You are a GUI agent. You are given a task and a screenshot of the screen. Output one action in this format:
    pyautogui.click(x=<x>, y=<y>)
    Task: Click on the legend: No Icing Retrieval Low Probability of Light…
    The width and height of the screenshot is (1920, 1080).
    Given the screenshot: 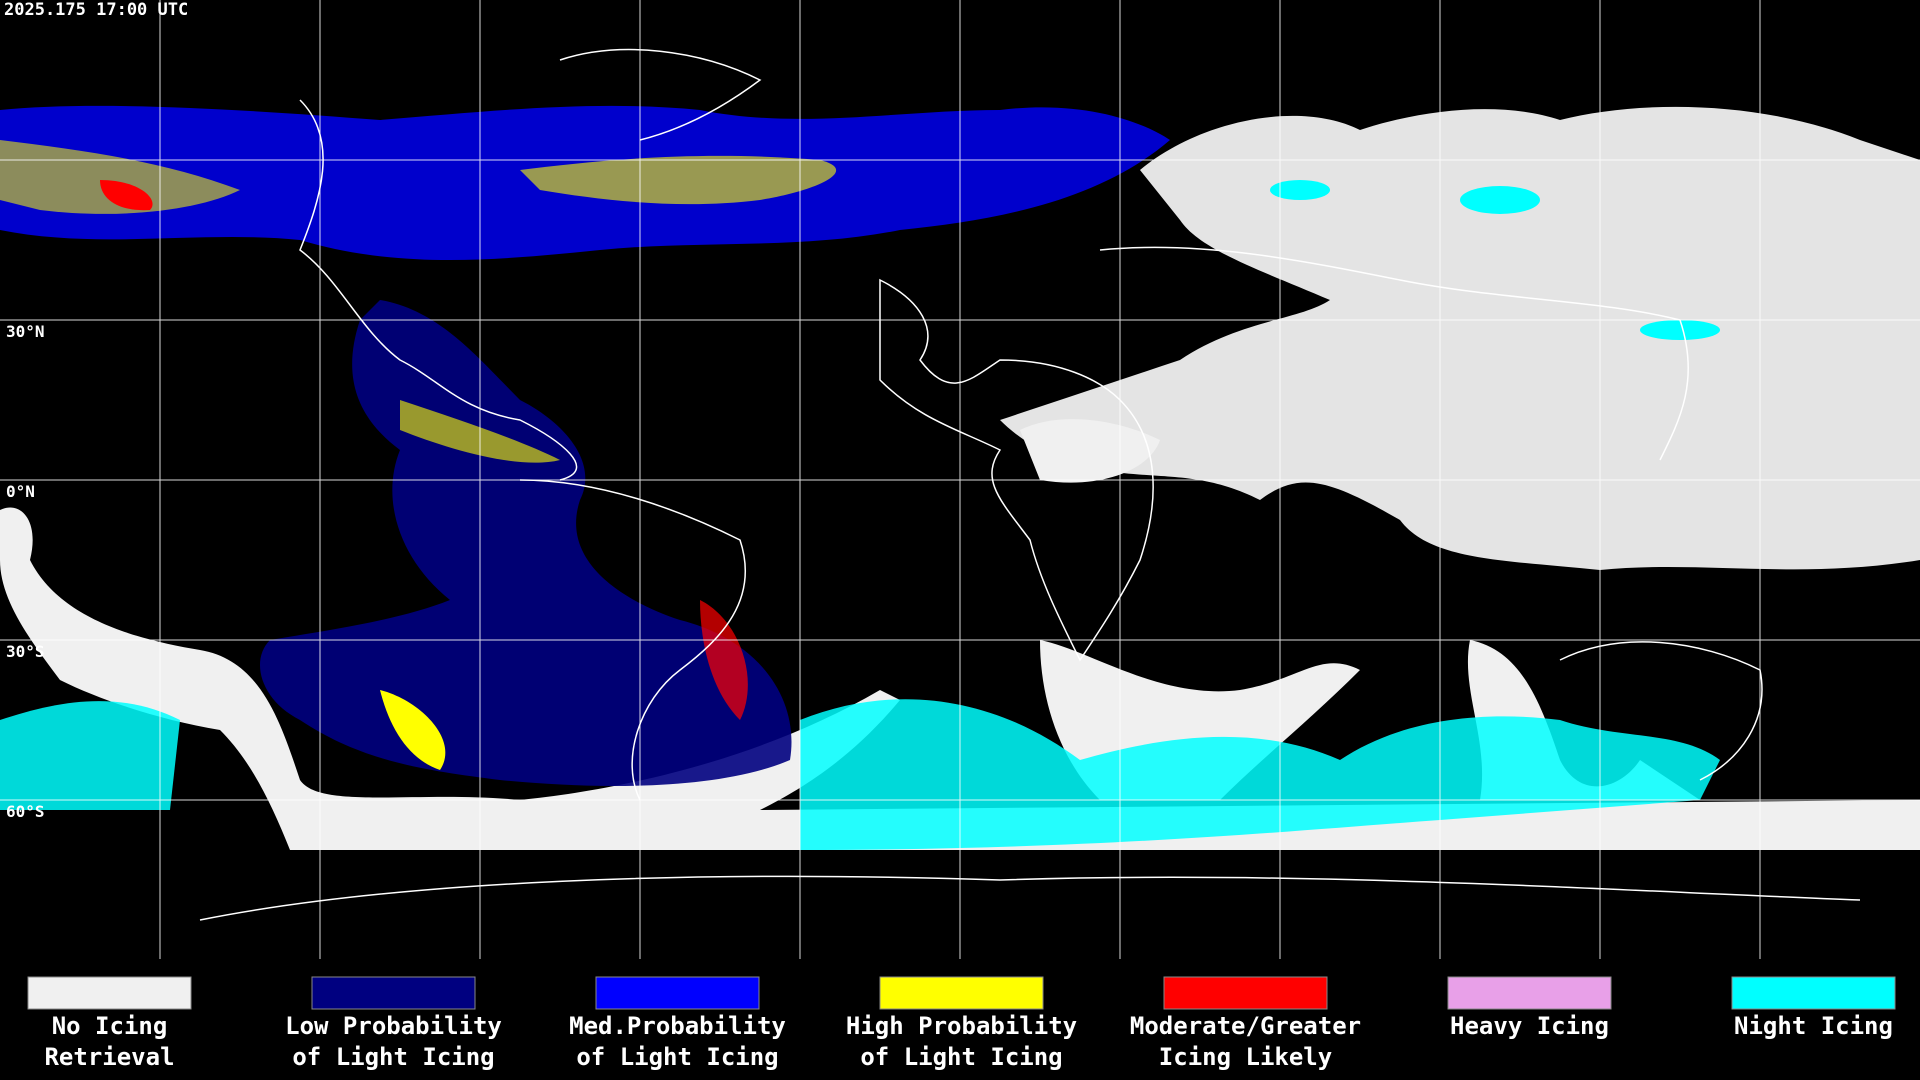 What is the action you would take?
    pyautogui.click(x=961, y=1023)
    